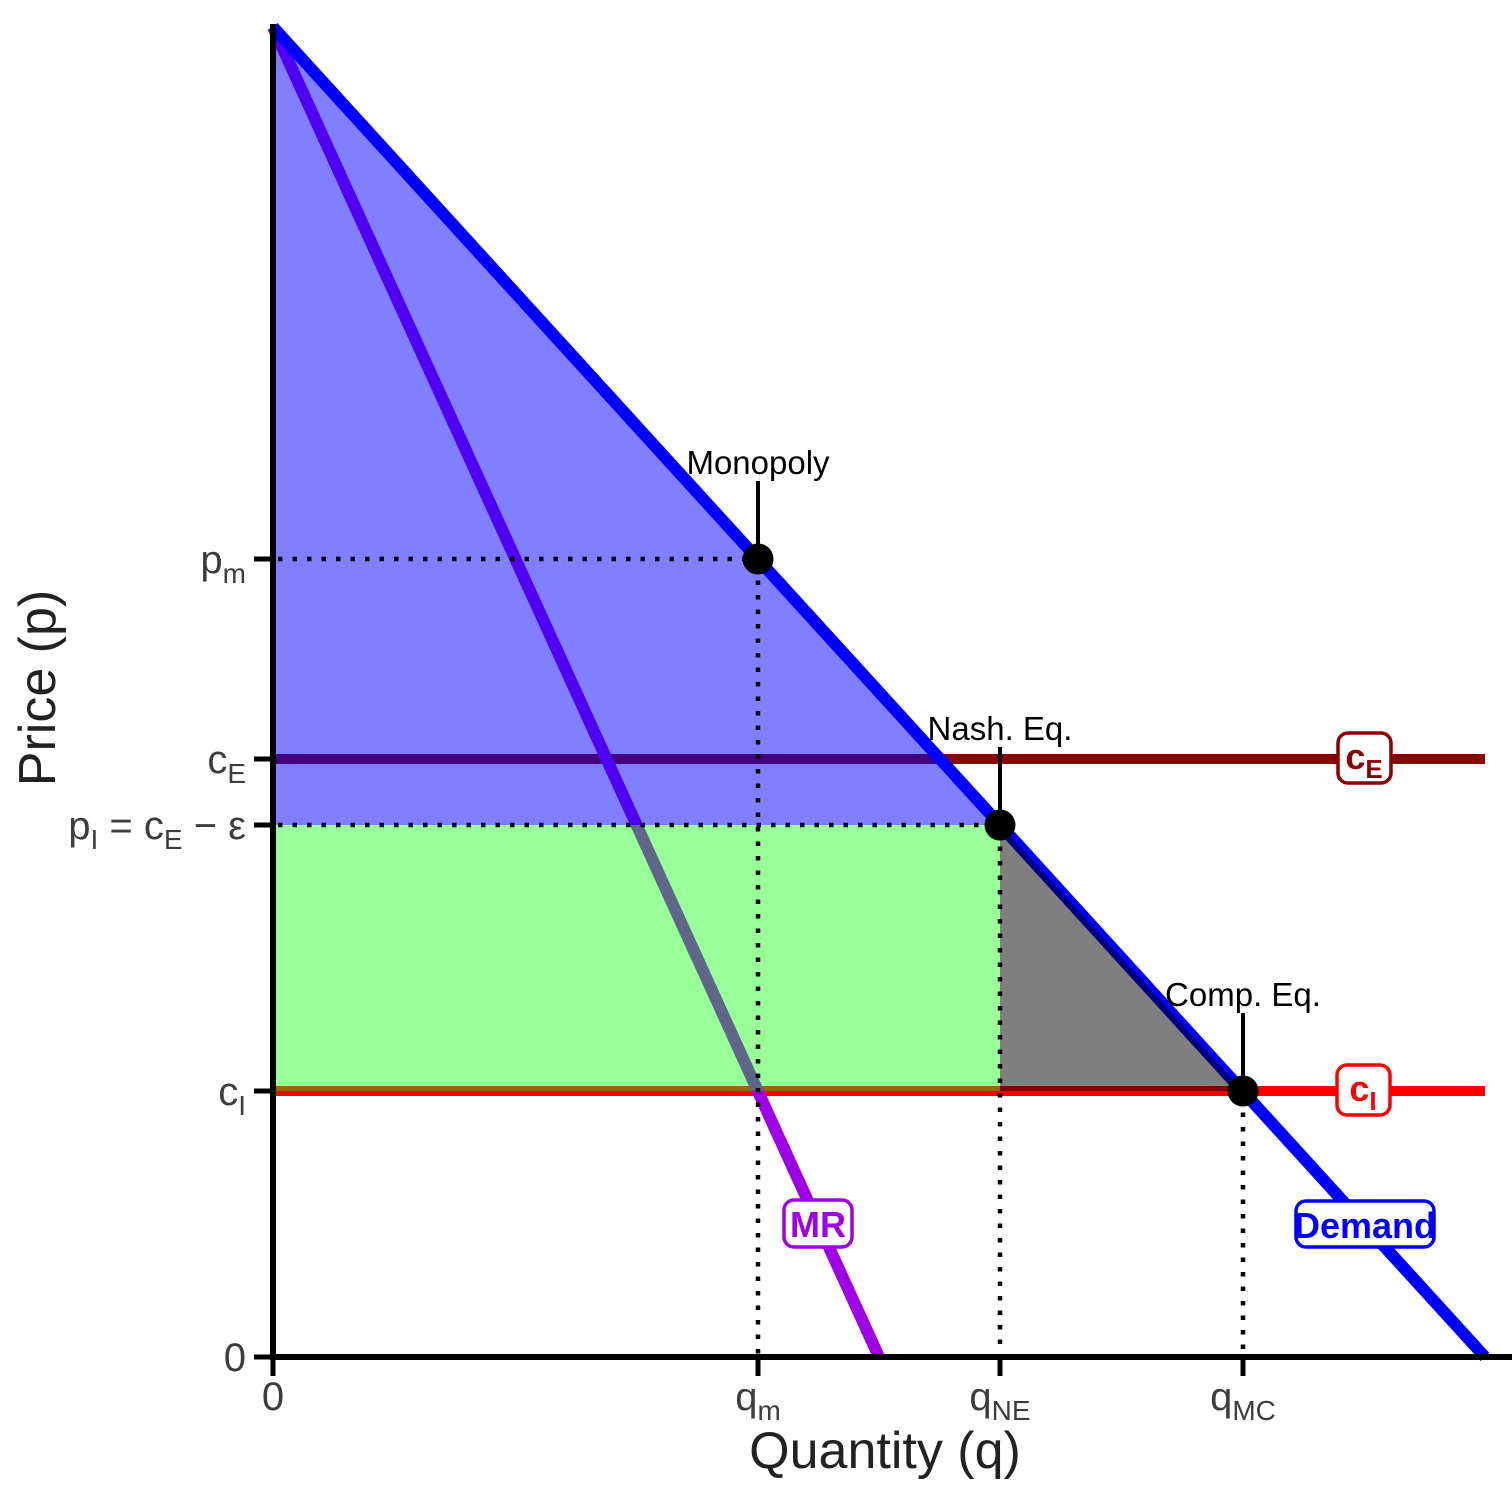 The height and width of the screenshot is (1512, 1512). What do you see at coordinates (758, 1366) in the screenshot?
I see `x-axis-ticks` at bounding box center [758, 1366].